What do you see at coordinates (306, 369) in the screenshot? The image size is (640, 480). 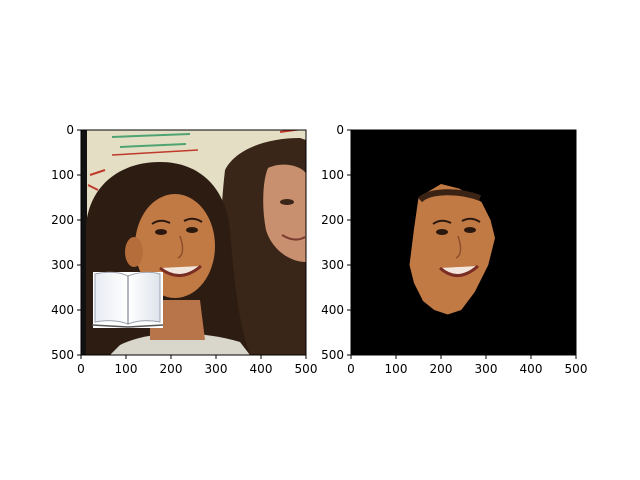 I see `left-x-tick-label: 500` at bounding box center [306, 369].